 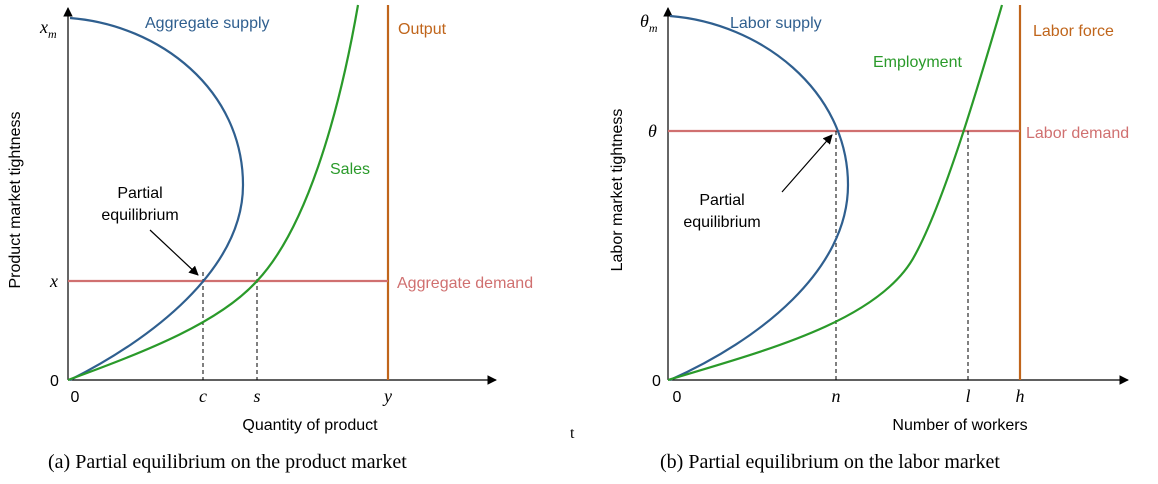 I want to click on y-axis-label: Labor market tightness, so click(x=617, y=190).